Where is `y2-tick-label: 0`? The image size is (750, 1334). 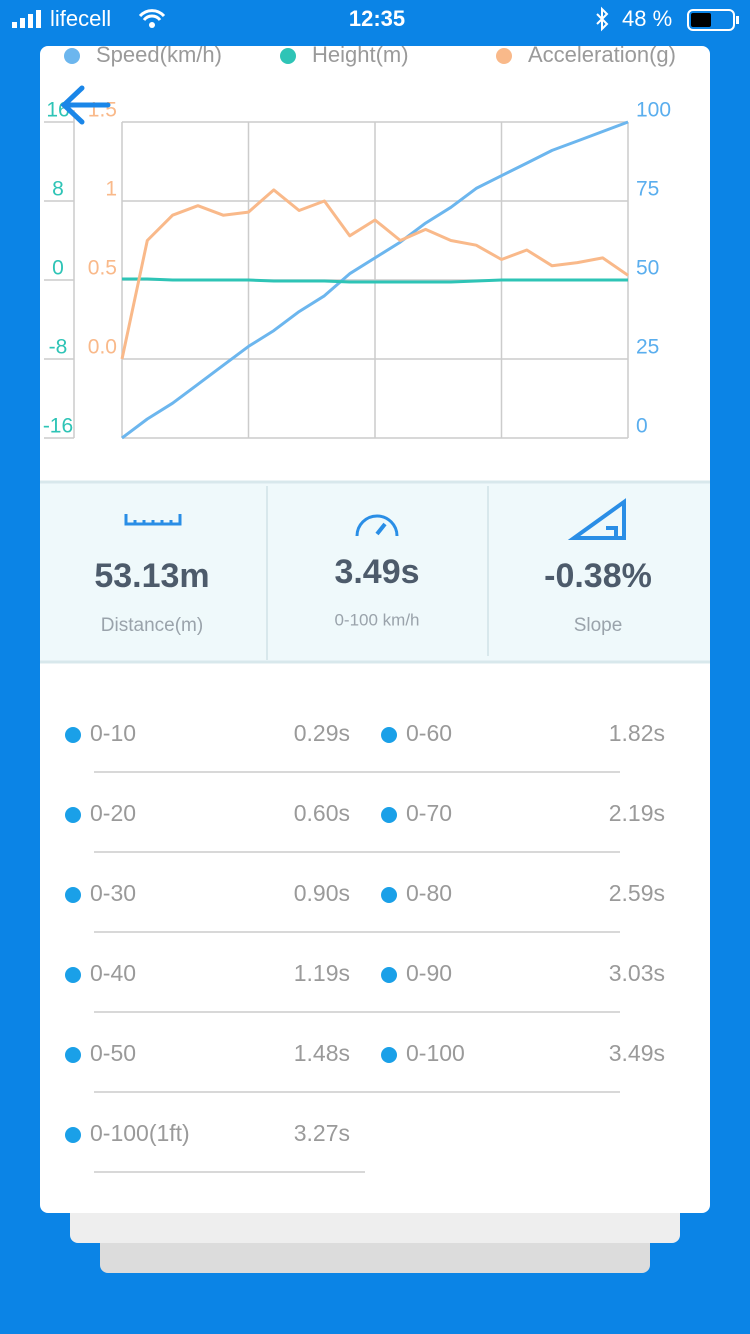
y2-tick-label: 0 is located at coordinates (642, 426).